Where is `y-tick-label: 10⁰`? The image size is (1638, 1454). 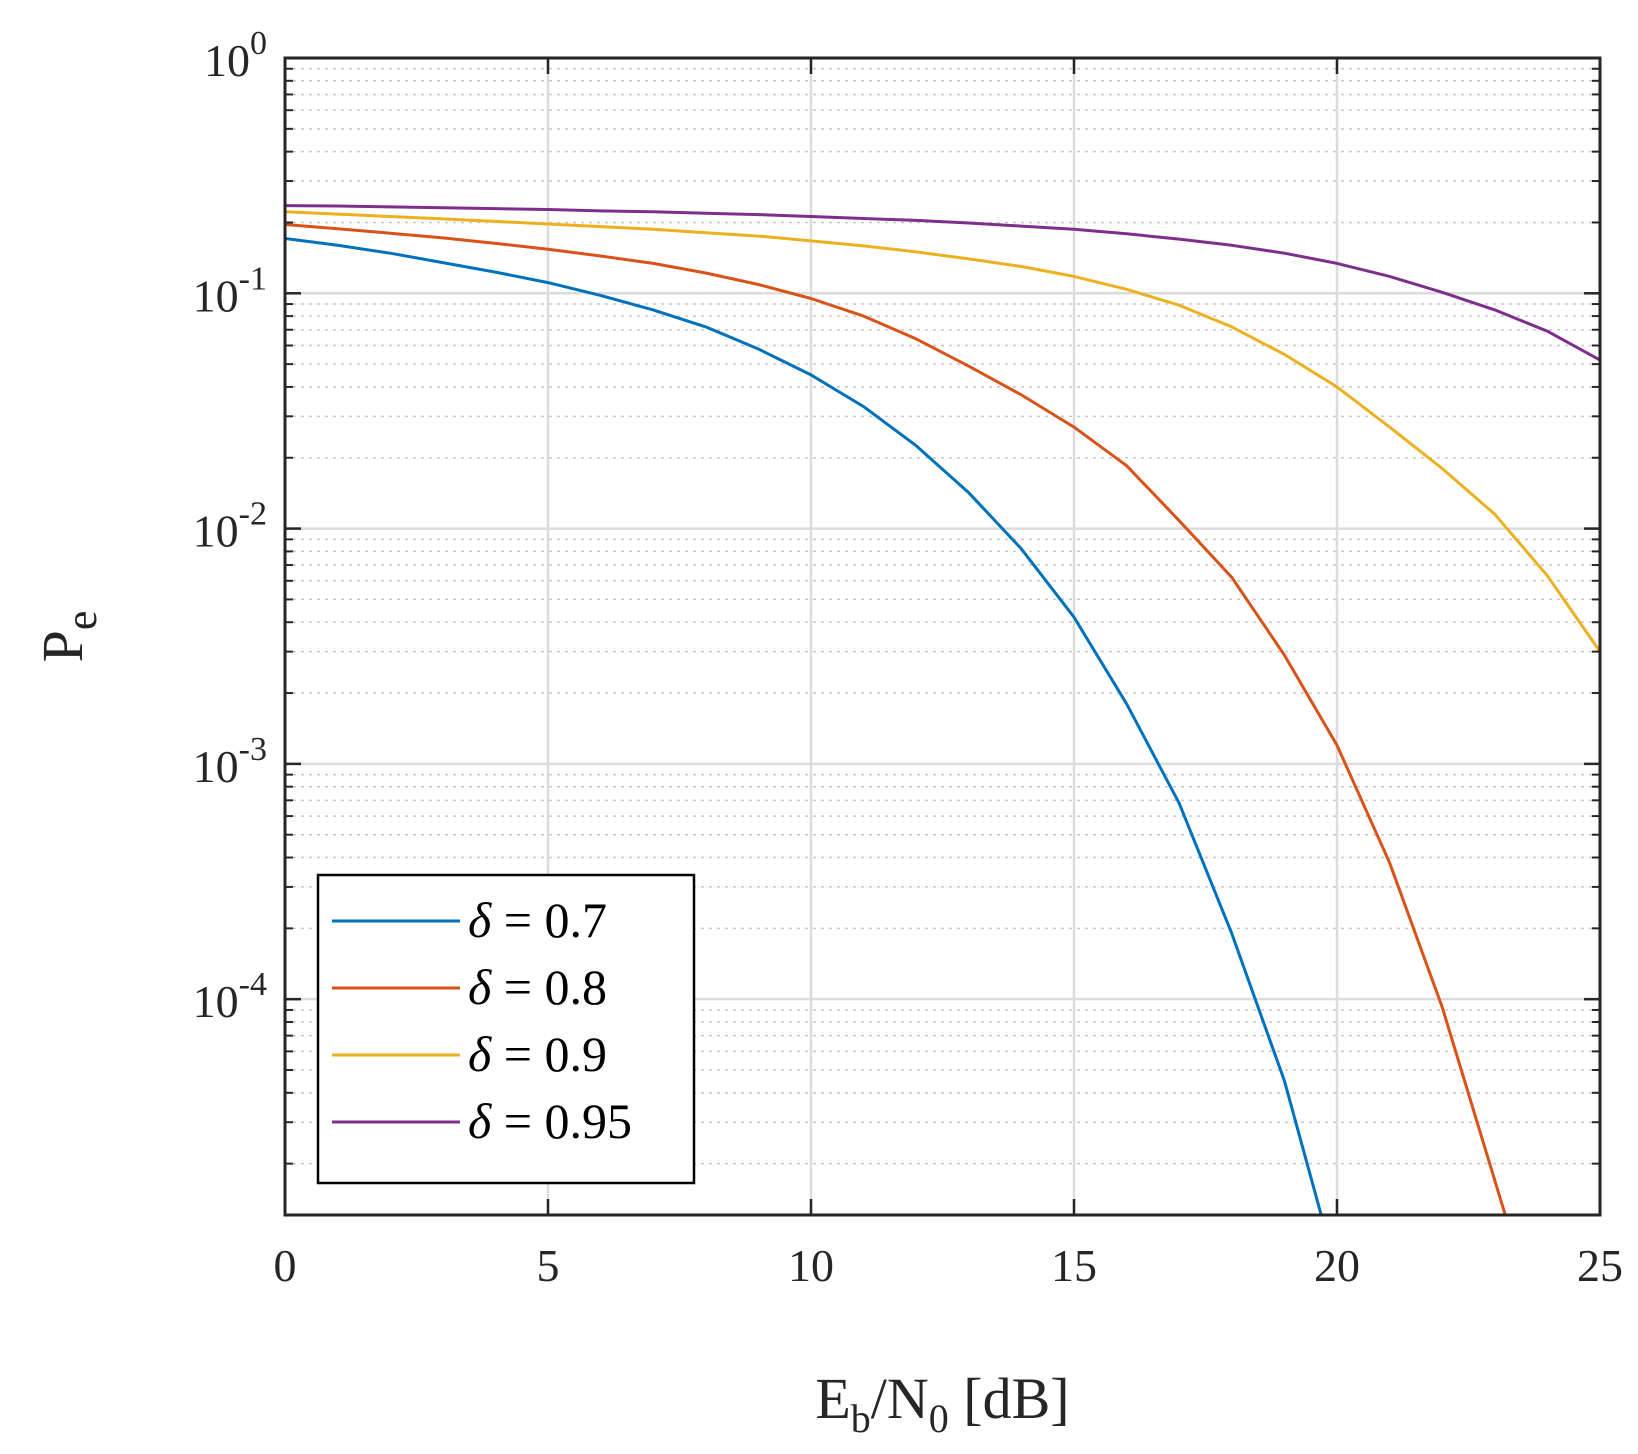 y-tick-label: 10⁰ is located at coordinates (235, 55).